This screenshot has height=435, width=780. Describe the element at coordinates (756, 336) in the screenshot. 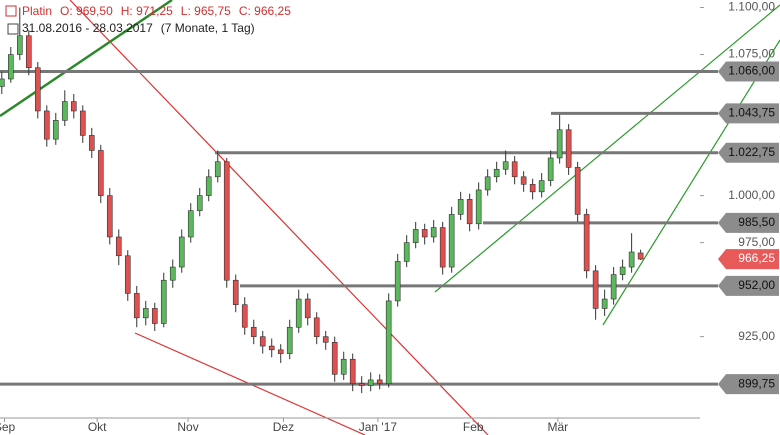

I see `y-tick-label: 925,00` at that location.